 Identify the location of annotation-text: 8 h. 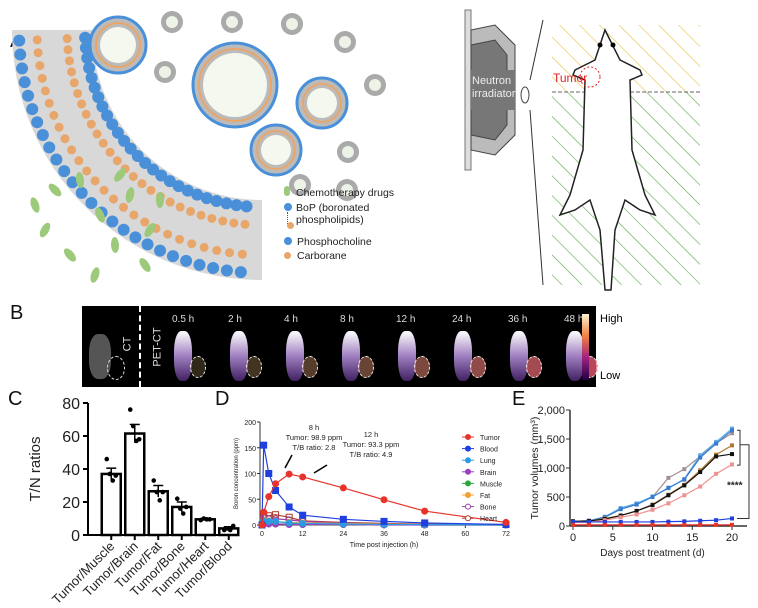
(314, 427).